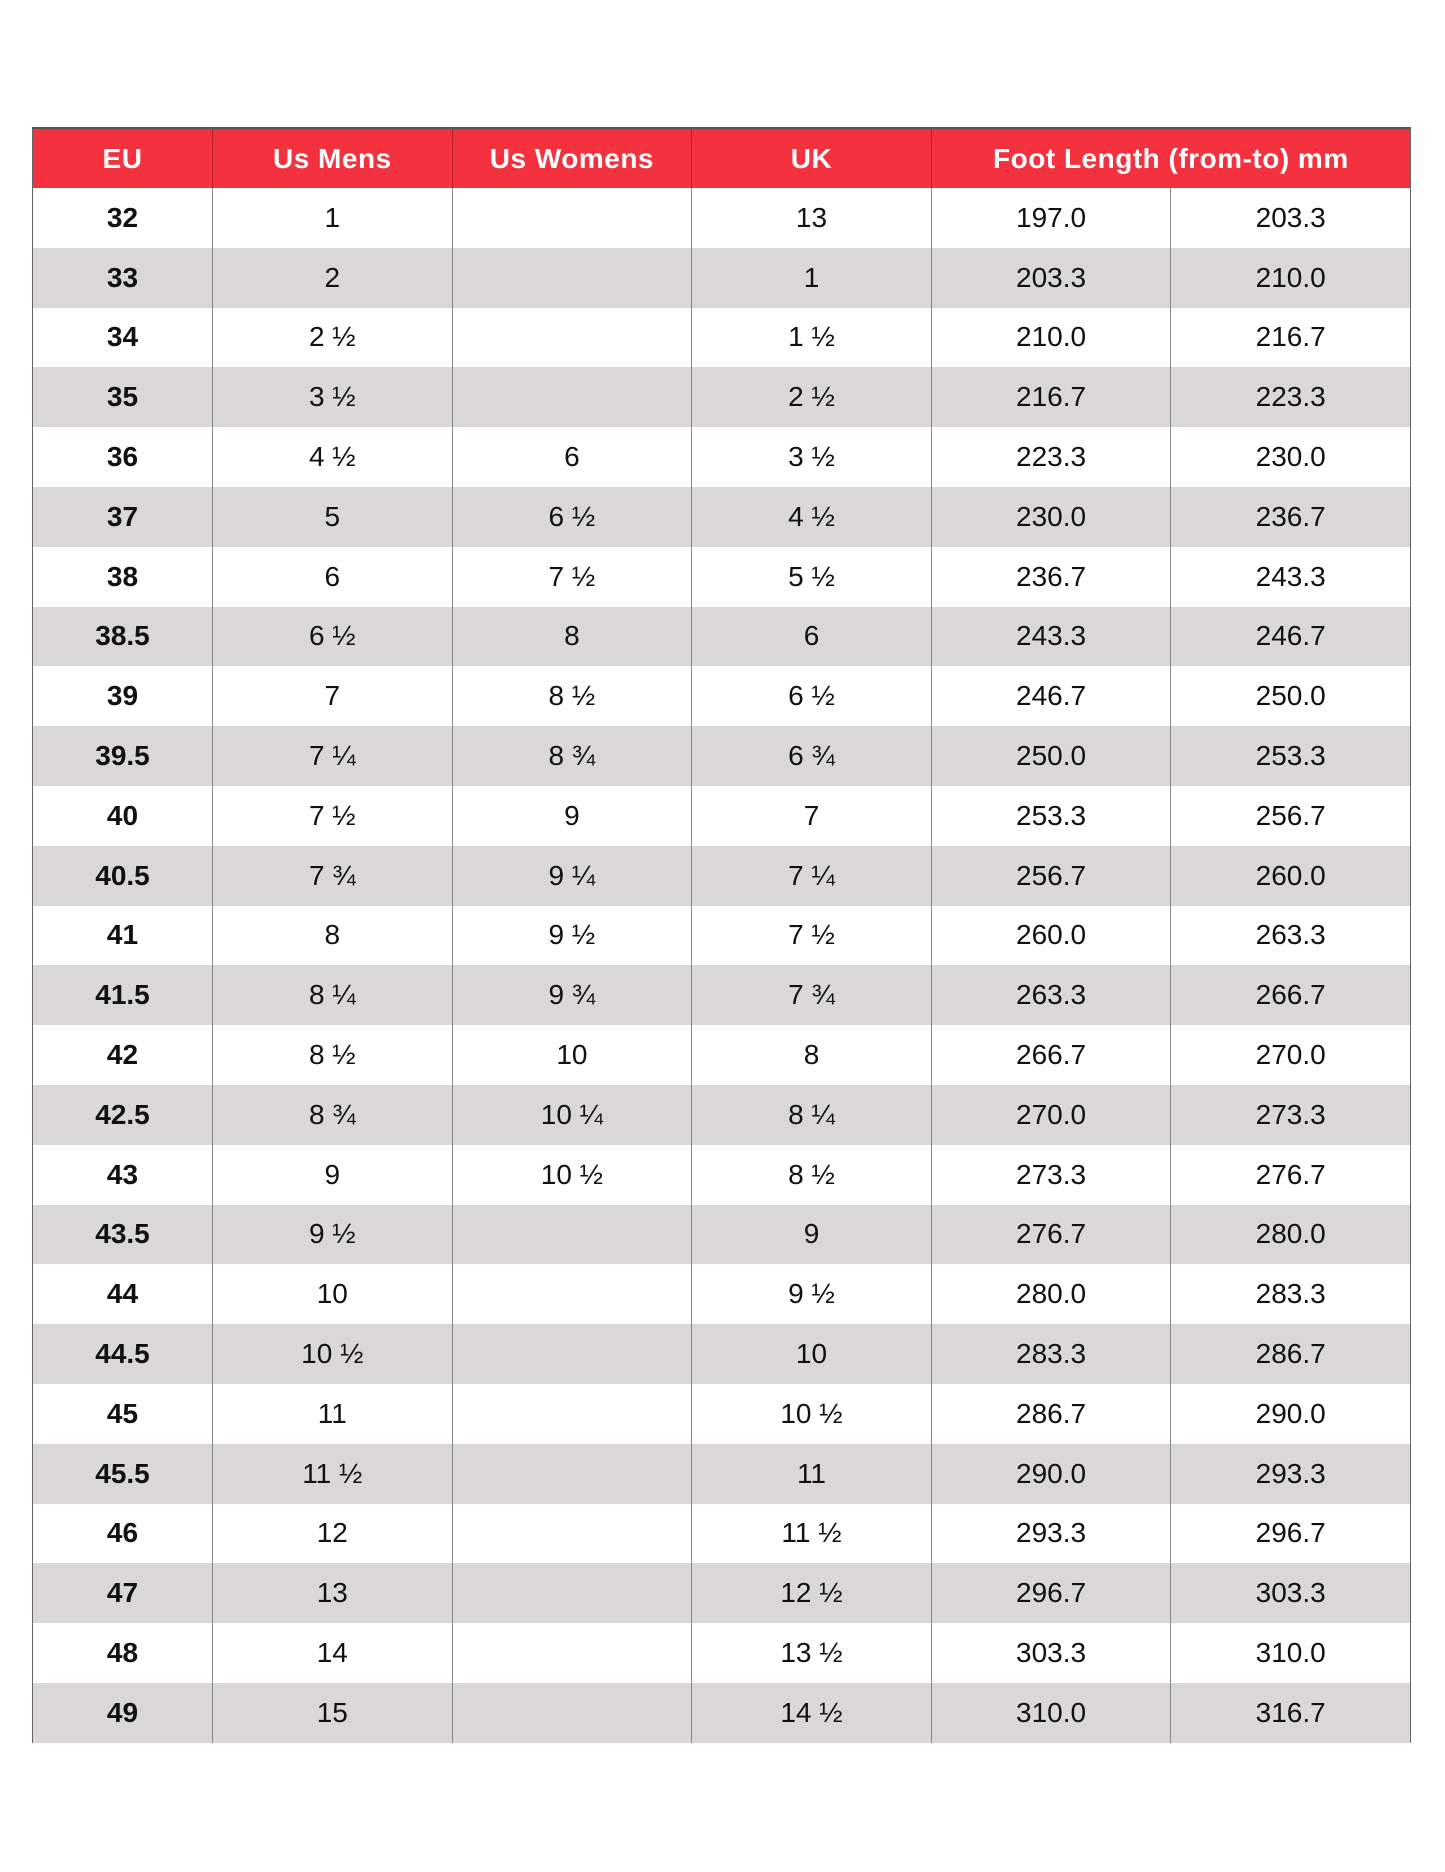 Image resolution: width=1445 pixels, height=1872 pixels. I want to click on cell-foot-length-to: 270.0, so click(1290, 1055).